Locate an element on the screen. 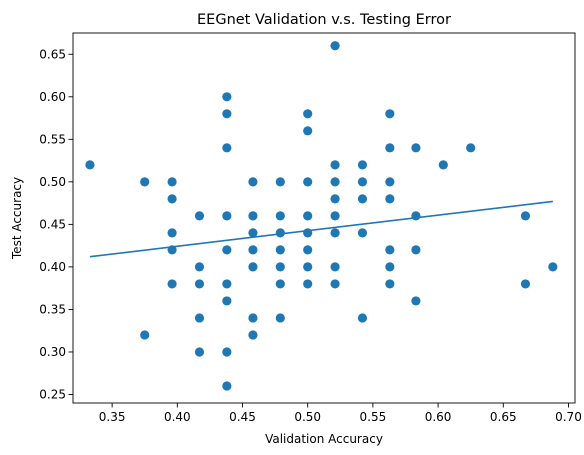 This screenshot has height=455, width=584. y-tick-label: 0.40 is located at coordinates (52, 267).